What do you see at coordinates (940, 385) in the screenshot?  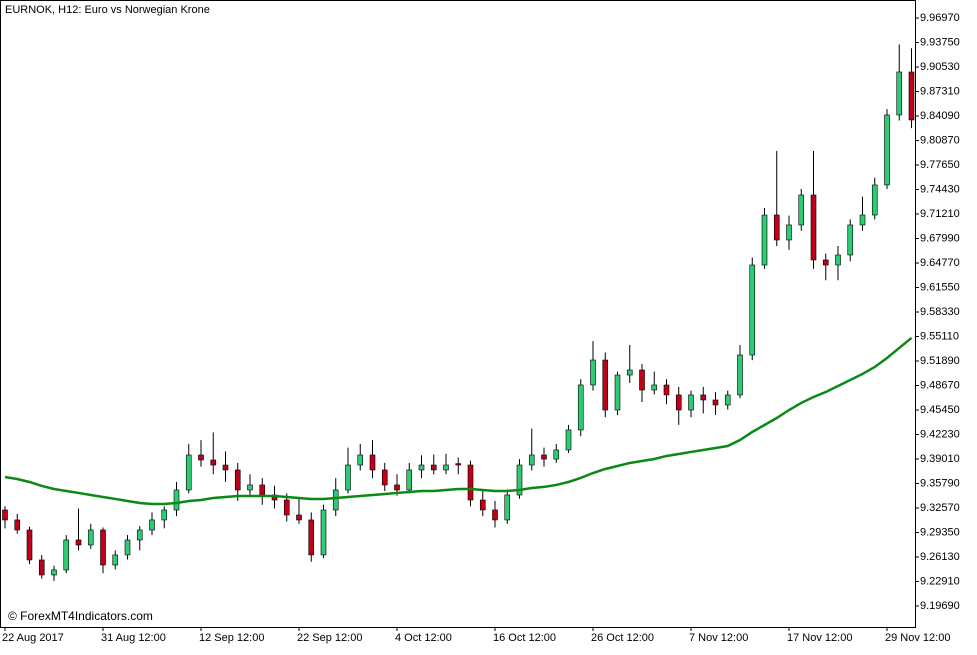 I see `y-tick-label: 9.48670` at bounding box center [940, 385].